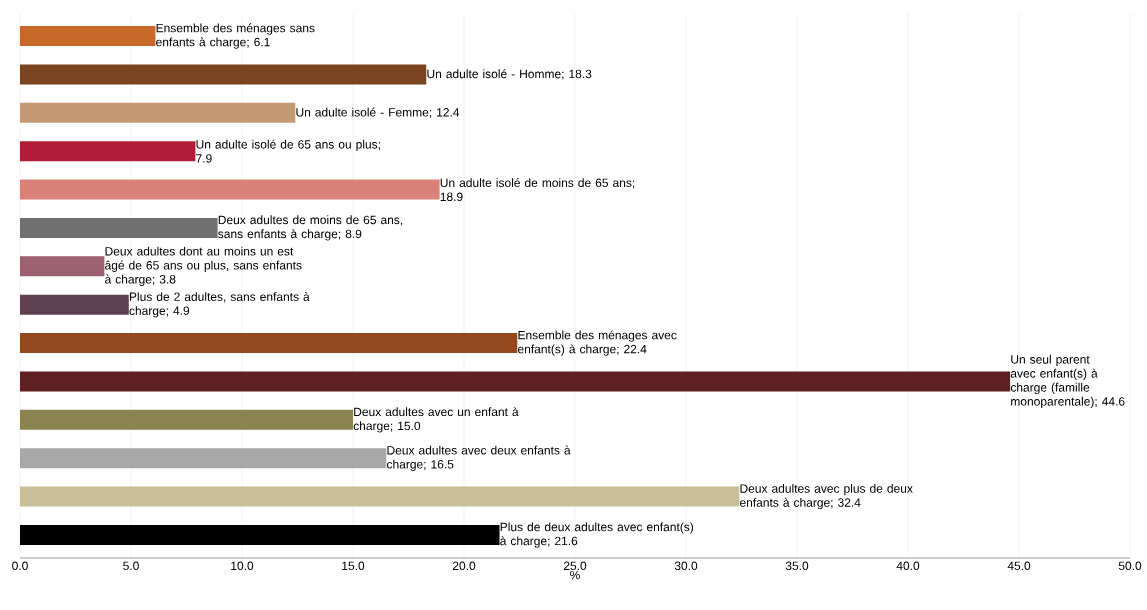 The image size is (1147, 610). Describe the element at coordinates (575, 575) in the screenshot. I see `x-axis-title: %` at that location.